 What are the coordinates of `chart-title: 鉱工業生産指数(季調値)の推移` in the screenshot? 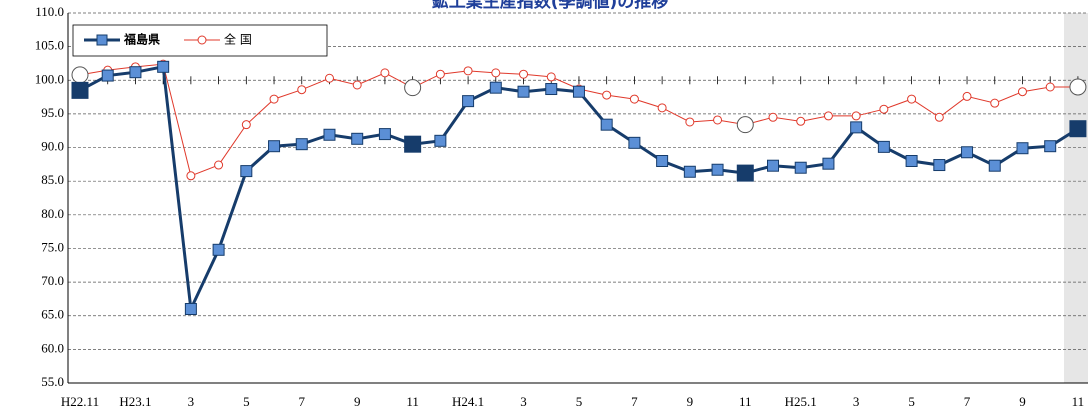 It's located at (550, 6).